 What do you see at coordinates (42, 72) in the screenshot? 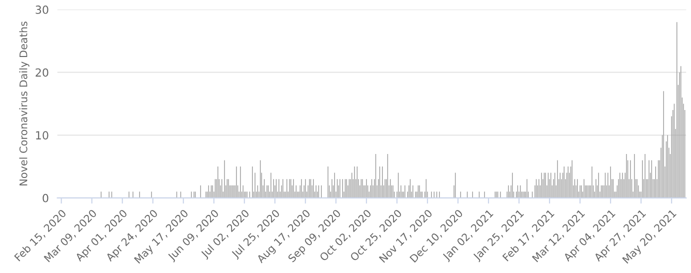
I see `y-tick-label: 20` at bounding box center [42, 72].